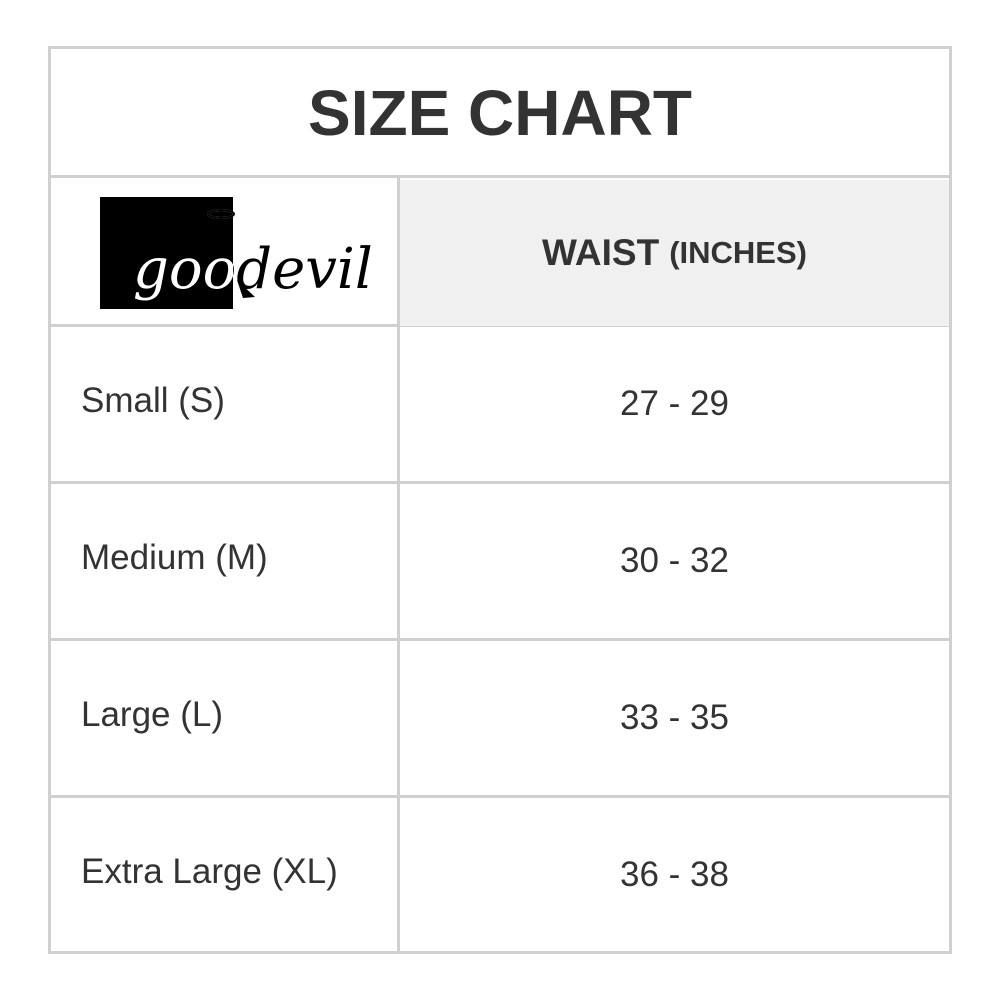 The width and height of the screenshot is (1000, 1000). I want to click on size-name: Medium (M), so click(174, 557).